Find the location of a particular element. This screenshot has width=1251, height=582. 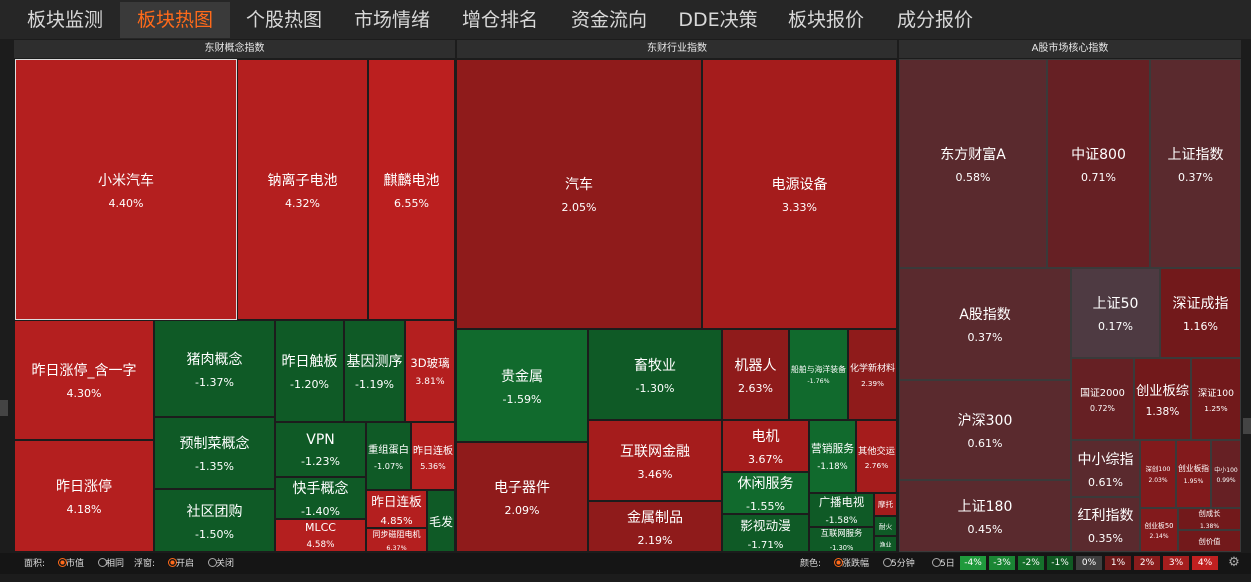

tile: 电子器件 2.09% is located at coordinates (522, 497).